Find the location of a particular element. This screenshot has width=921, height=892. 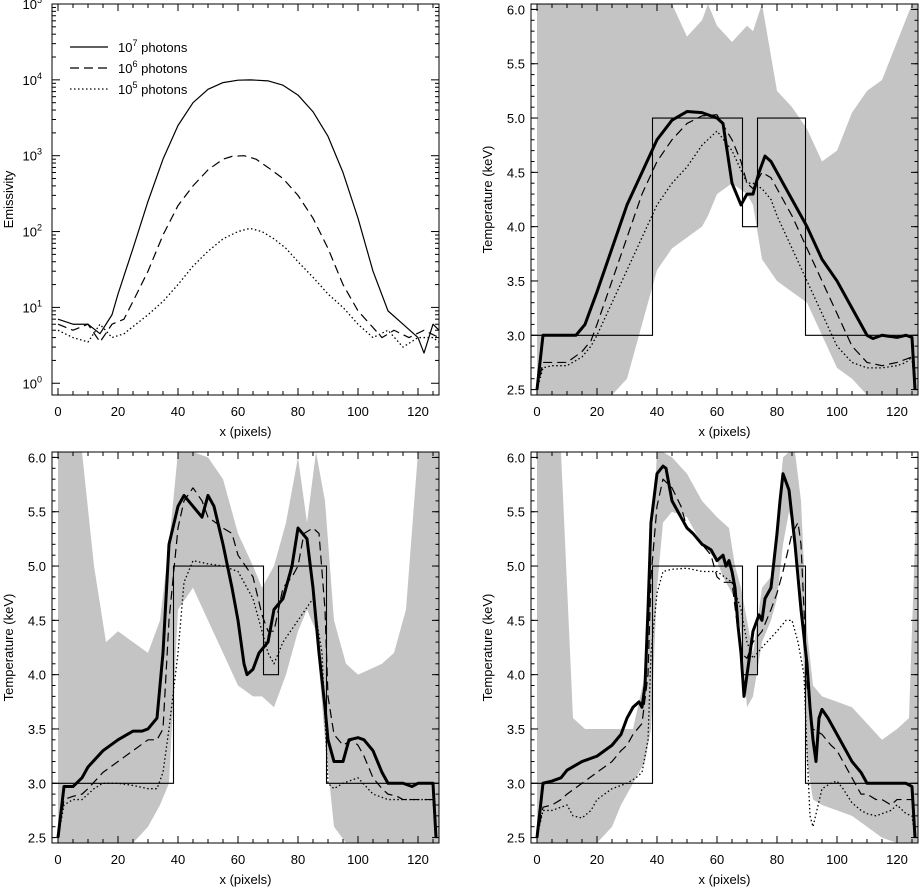

y-tick-label: 105 is located at coordinates (32, 6).